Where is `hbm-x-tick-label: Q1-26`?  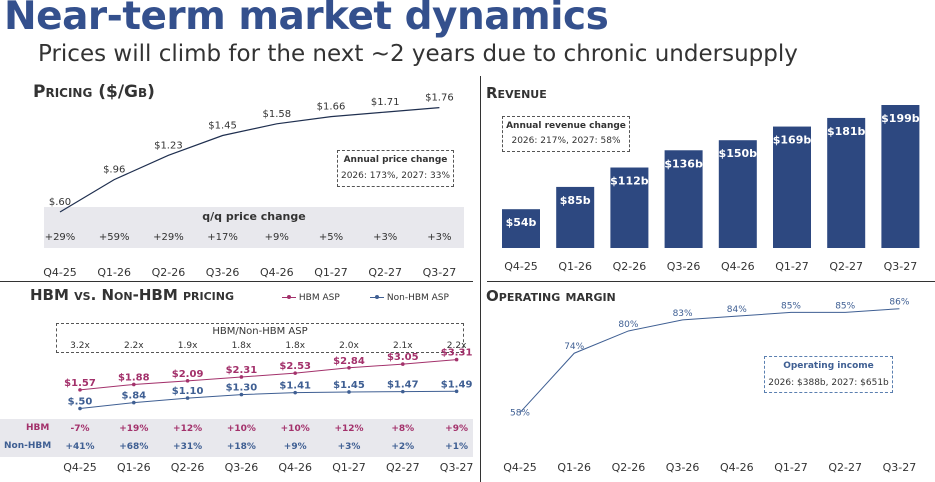 hbm-x-tick-label: Q1-26 is located at coordinates (134, 467).